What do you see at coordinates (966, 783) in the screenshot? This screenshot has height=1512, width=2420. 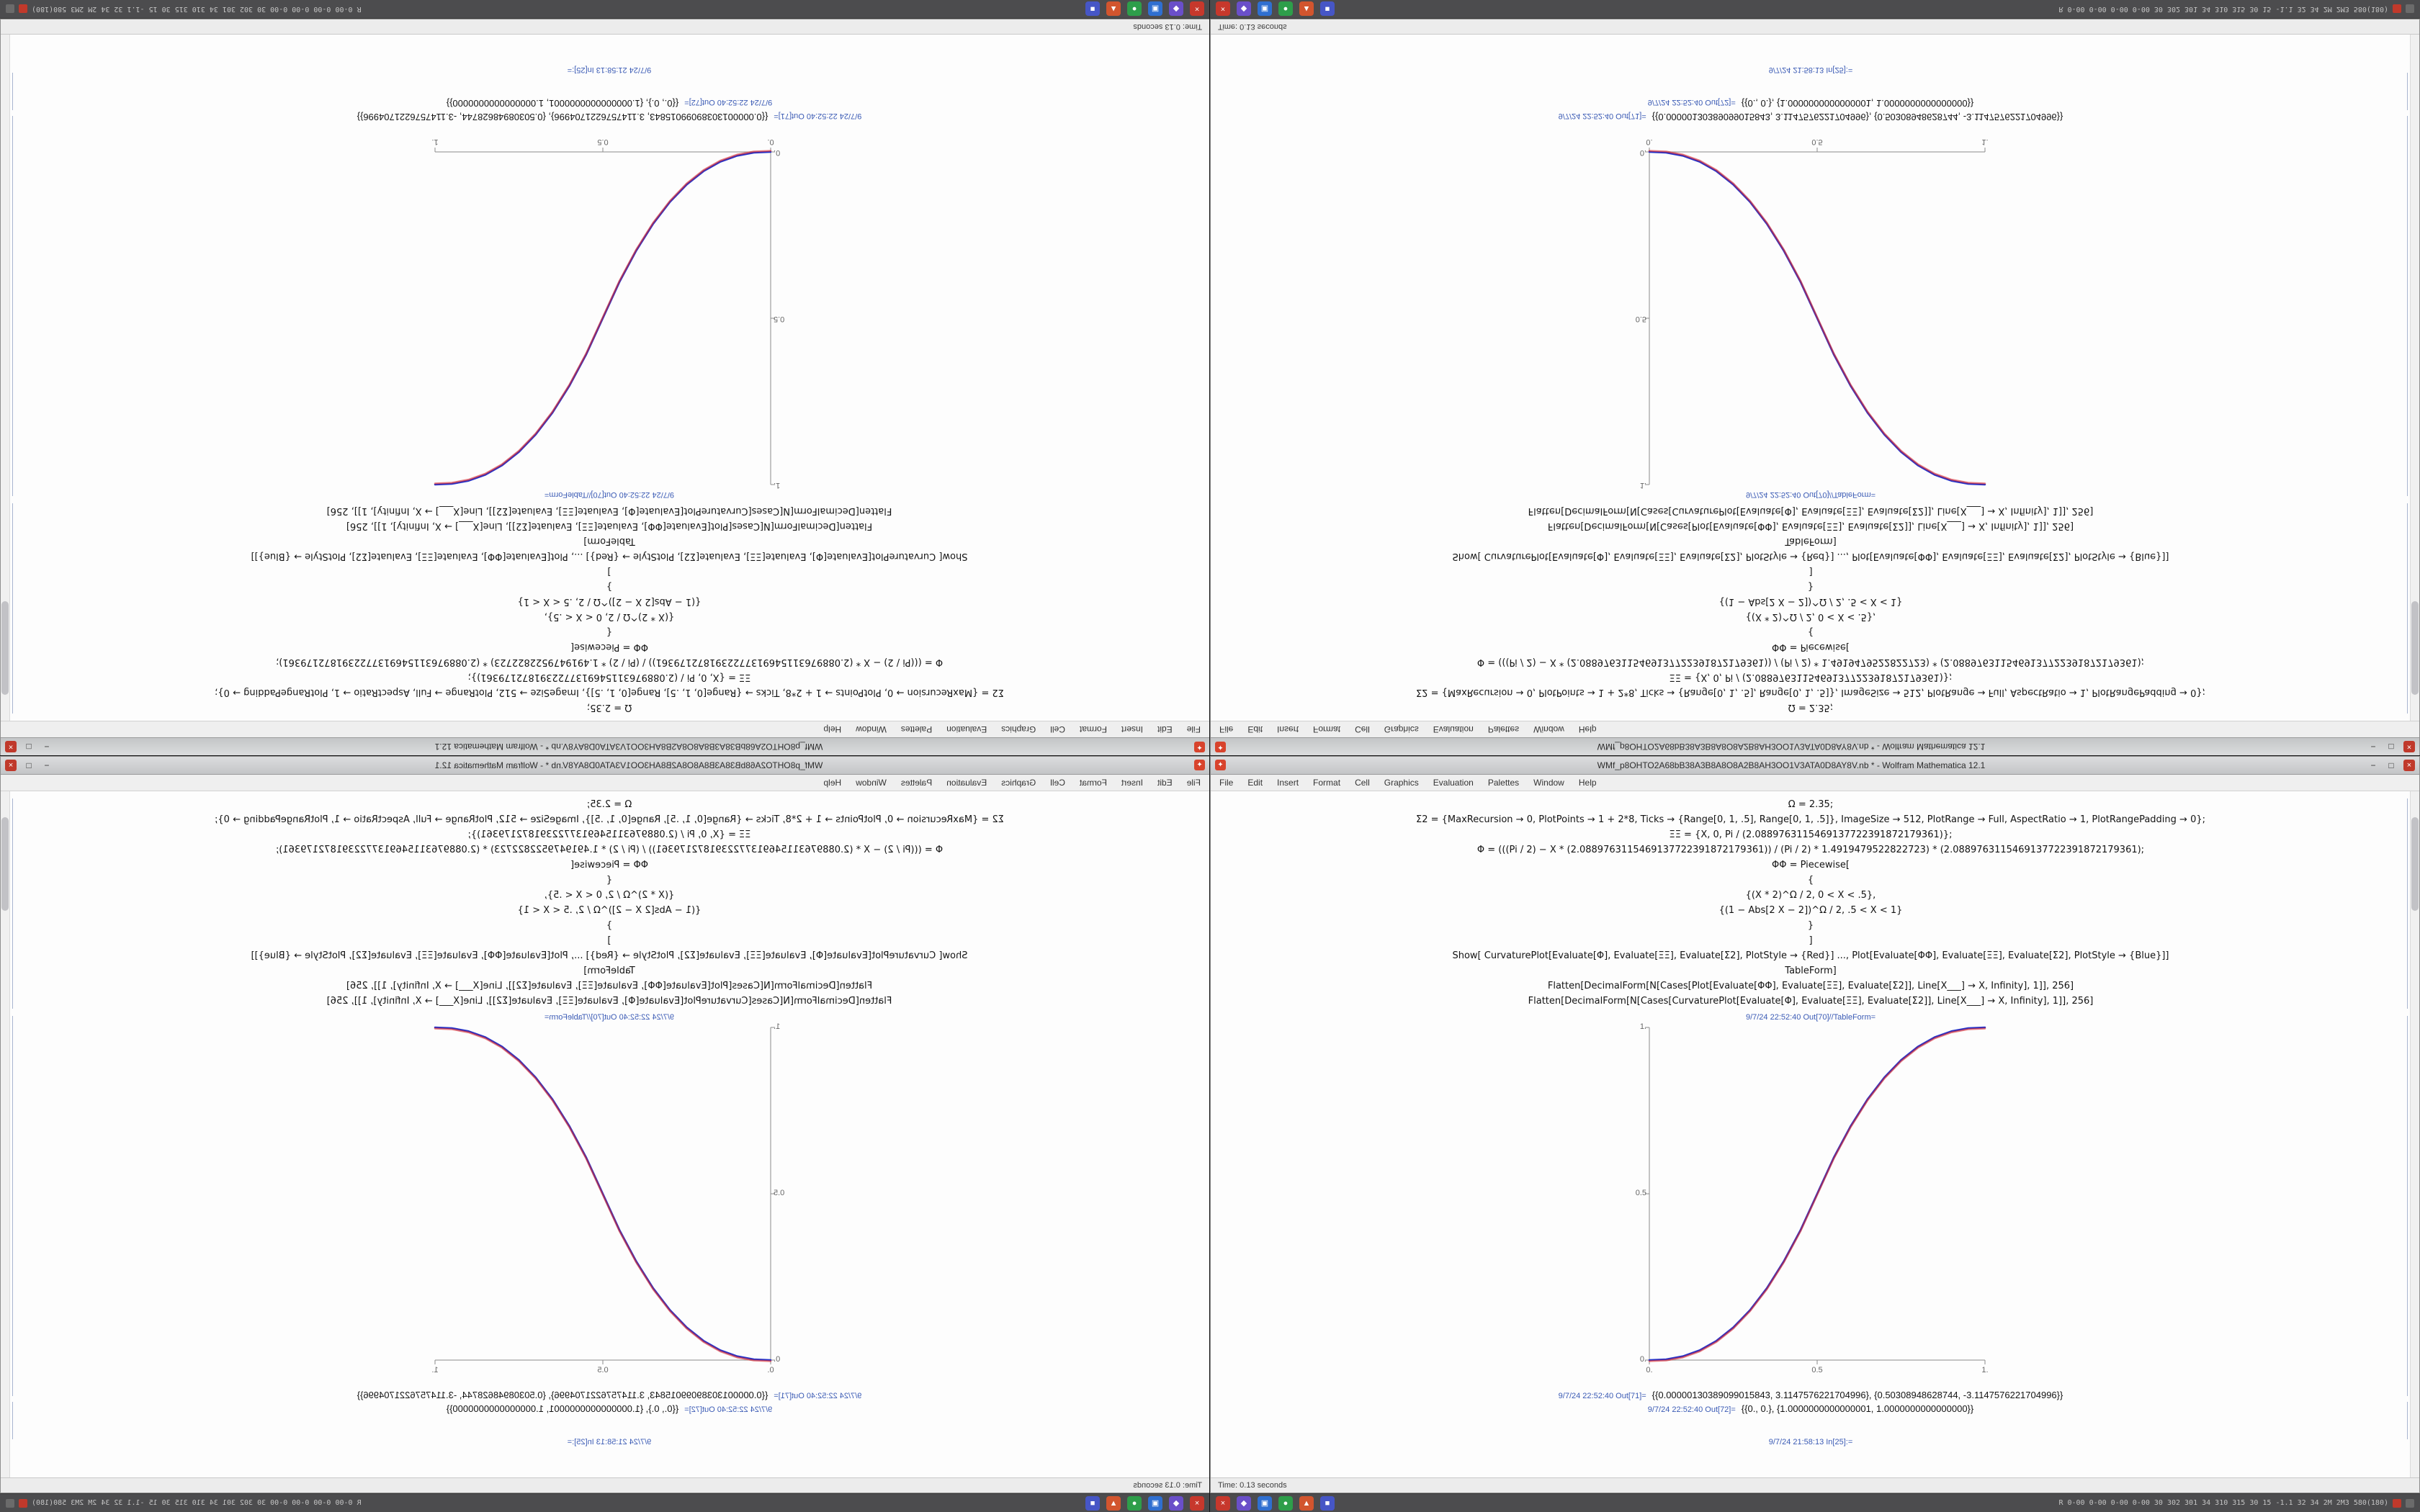 I see `menu-evaluation: Evaluation` at bounding box center [966, 783].